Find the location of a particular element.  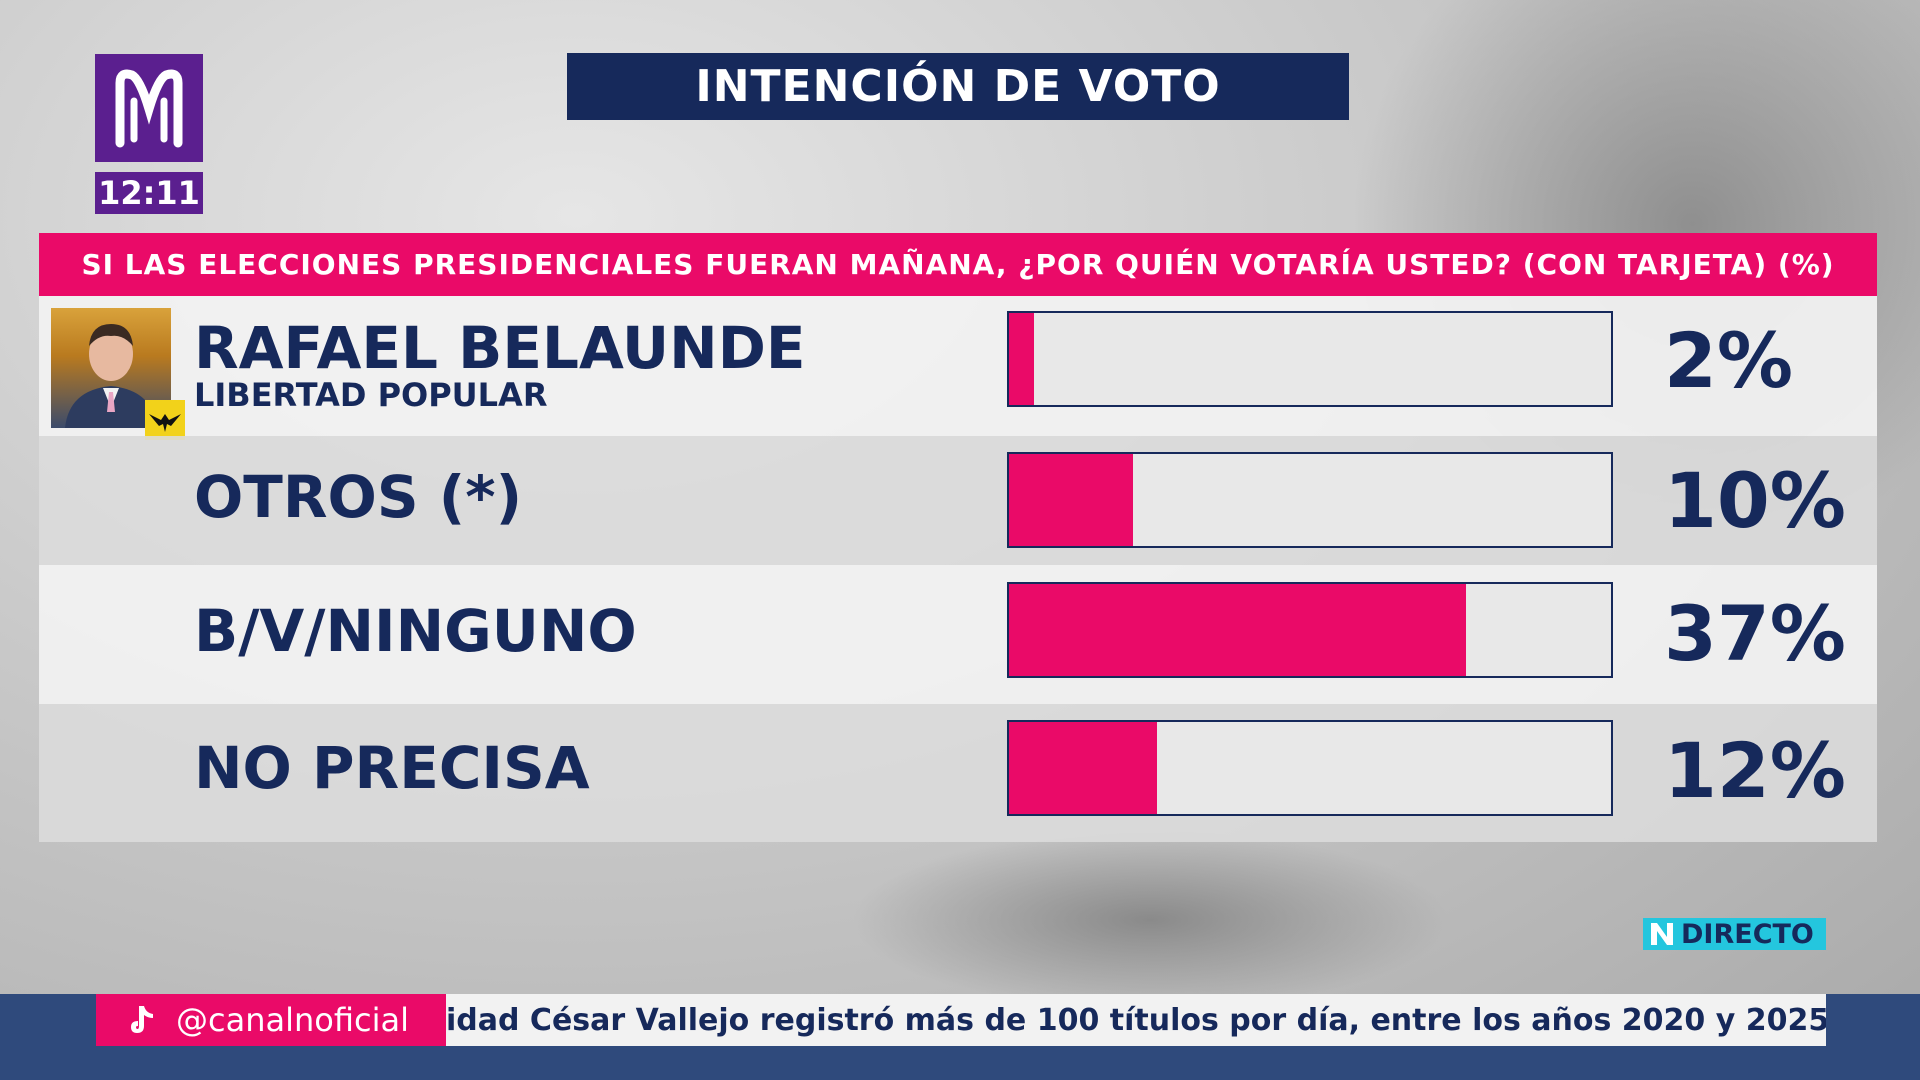

social-handle: @canalnoficial is located at coordinates (271, 1020).